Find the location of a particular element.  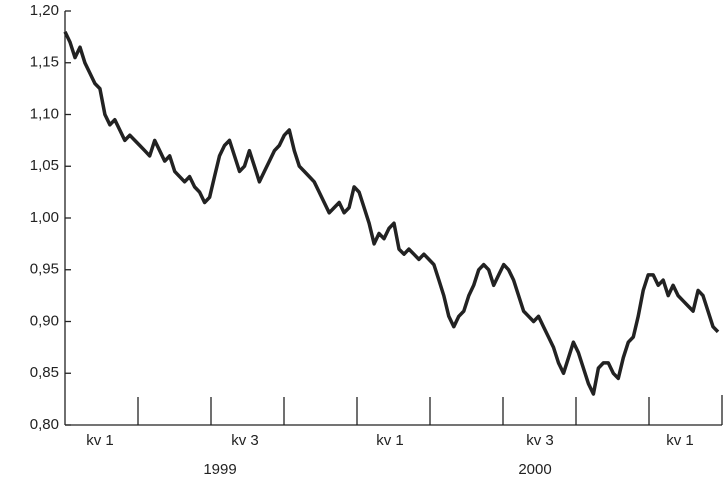

y-tick-label: 1,05 is located at coordinates (44, 165).